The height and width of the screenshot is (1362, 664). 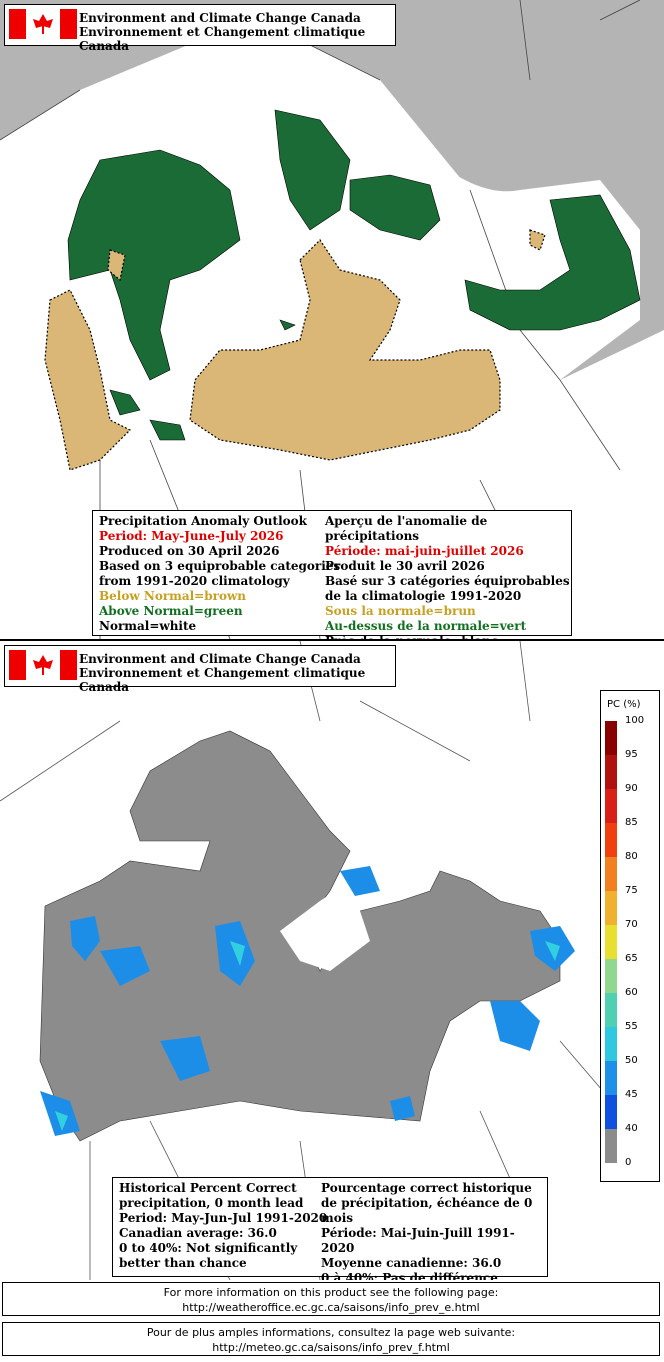 I want to click on colorbar-label: 80, so click(x=631, y=856).